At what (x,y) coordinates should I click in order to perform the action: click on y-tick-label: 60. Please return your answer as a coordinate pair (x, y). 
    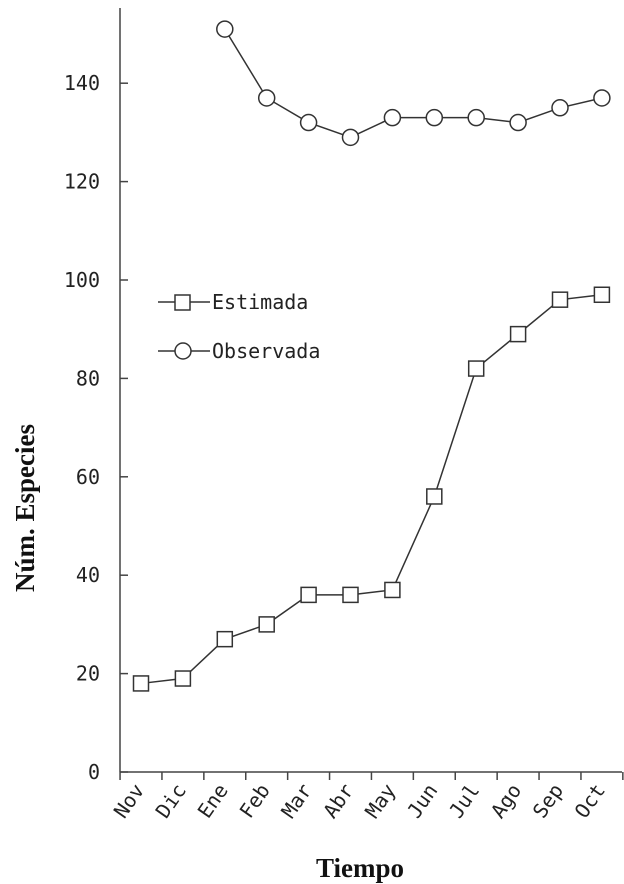
    Looking at the image, I should click on (88, 477).